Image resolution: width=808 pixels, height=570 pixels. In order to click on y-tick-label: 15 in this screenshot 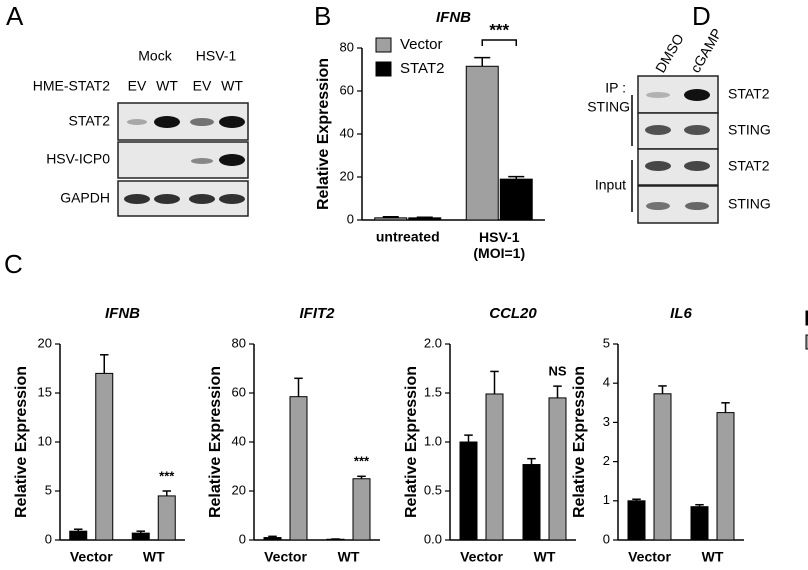, I will do `click(45, 391)`.